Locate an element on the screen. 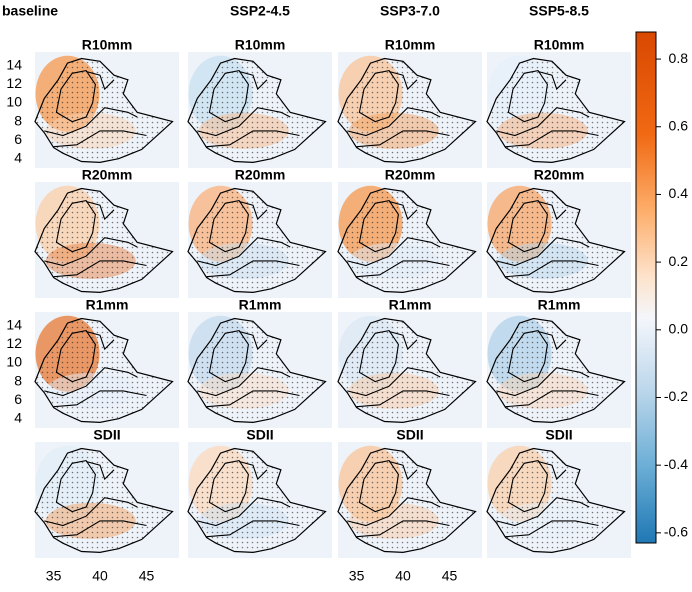  y-tick-label: 12 is located at coordinates (14, 343).